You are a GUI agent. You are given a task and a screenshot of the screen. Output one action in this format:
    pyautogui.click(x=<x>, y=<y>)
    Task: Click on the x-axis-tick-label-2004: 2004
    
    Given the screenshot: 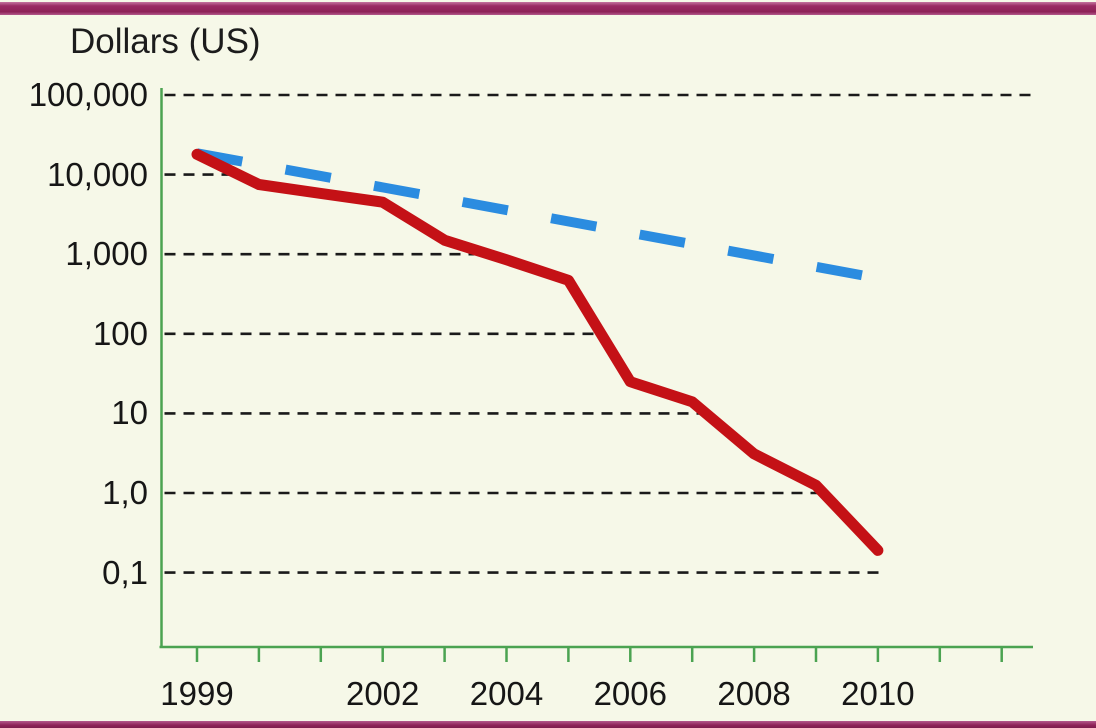 What is the action you would take?
    pyautogui.click(x=506, y=693)
    